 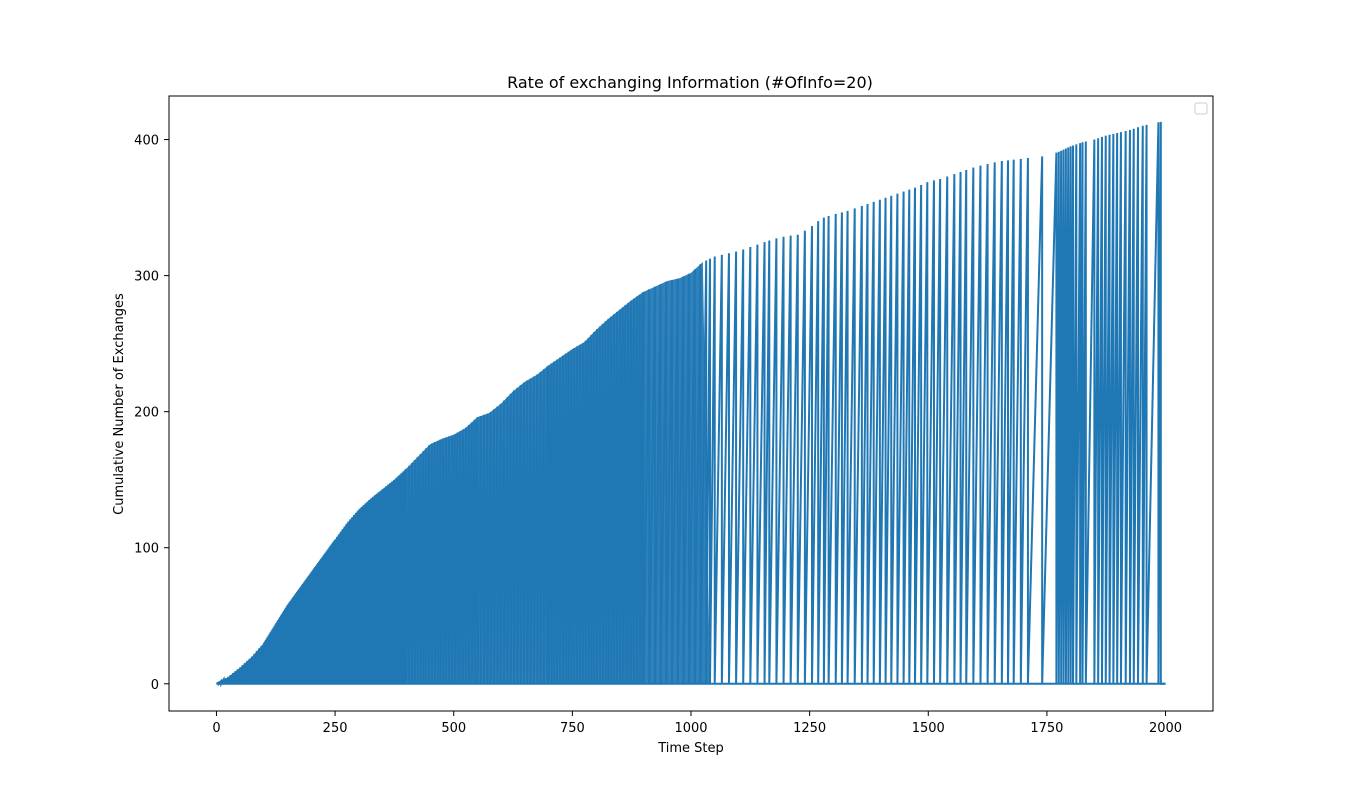 I want to click on x-axis-label: Time Step, so click(x=690, y=748).